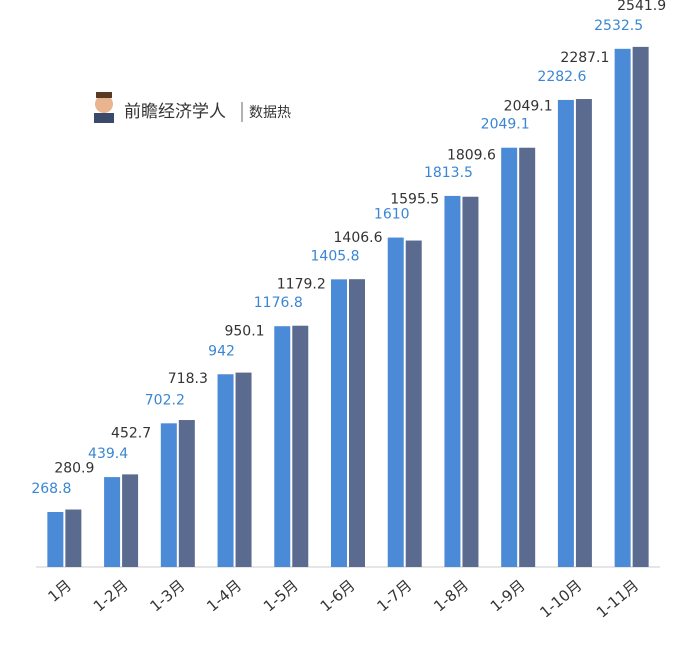  Describe the element at coordinates (508, 595) in the screenshot. I see `x-tick-label: 1-9月` at that location.